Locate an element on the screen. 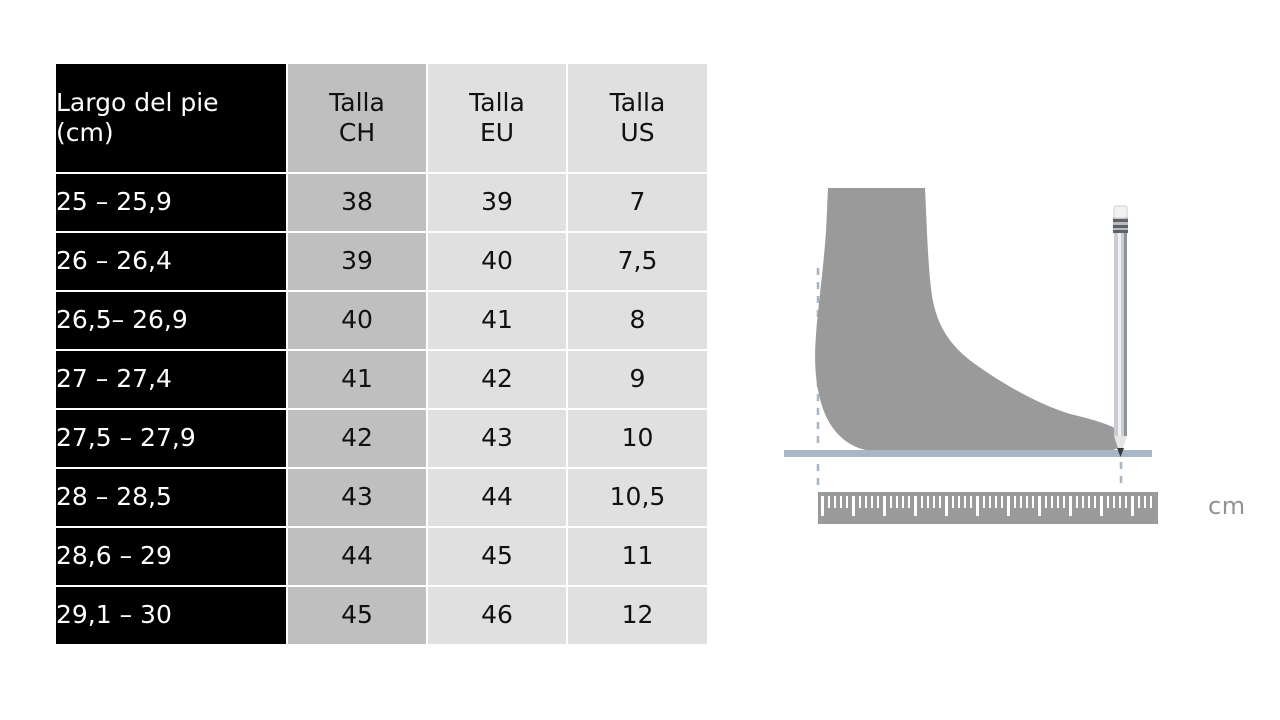 This screenshot has width=1280, height=720. cell-size-ch: 42 is located at coordinates (358, 437).